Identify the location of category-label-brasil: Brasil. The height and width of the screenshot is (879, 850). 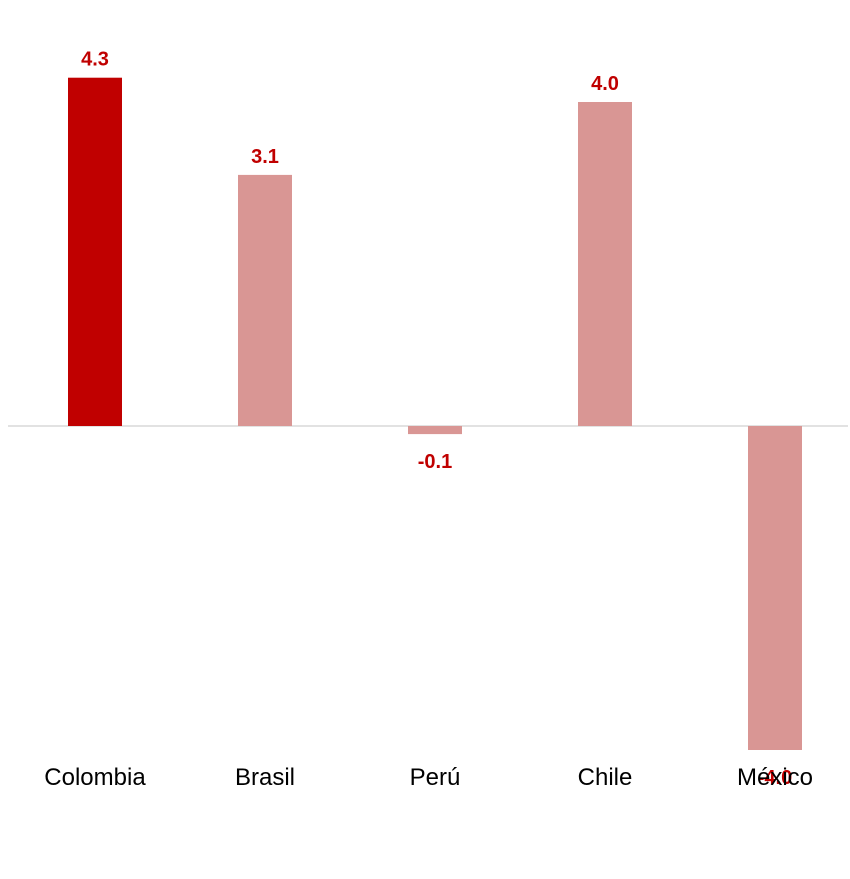
(265, 777).